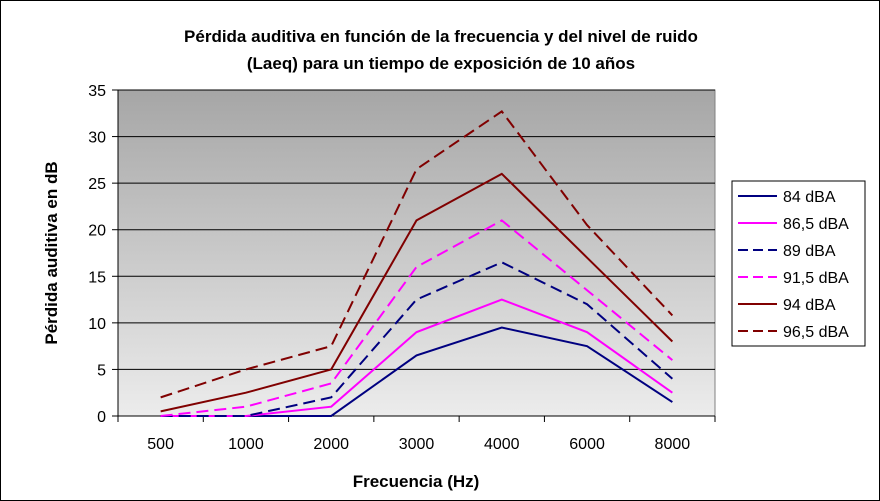  I want to click on x-tick-label: 3000, so click(417, 444).